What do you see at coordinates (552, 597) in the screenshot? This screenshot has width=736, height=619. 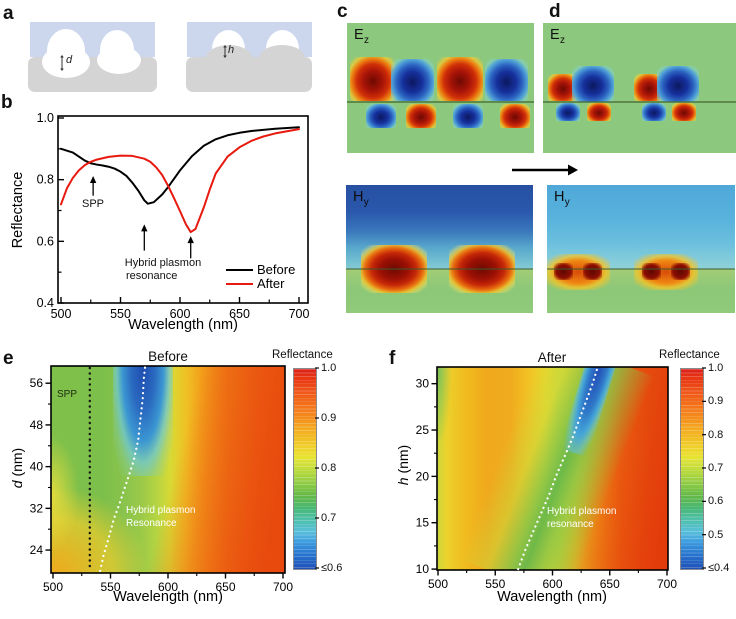 I see `panel-f-x-axis-label: Wavelength (nm)` at bounding box center [552, 597].